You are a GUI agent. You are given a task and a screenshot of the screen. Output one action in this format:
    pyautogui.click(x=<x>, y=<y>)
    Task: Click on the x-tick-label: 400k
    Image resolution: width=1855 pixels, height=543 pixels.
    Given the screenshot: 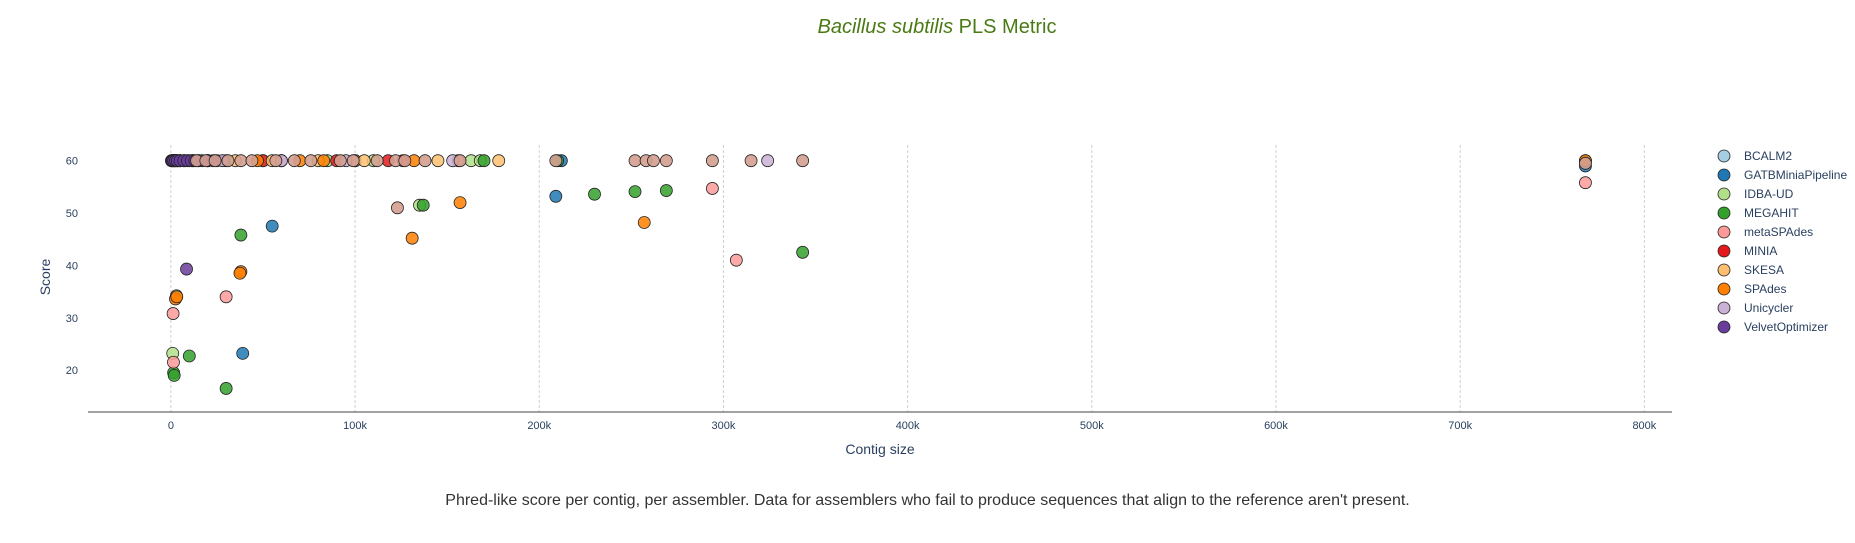 What is the action you would take?
    pyautogui.click(x=908, y=426)
    